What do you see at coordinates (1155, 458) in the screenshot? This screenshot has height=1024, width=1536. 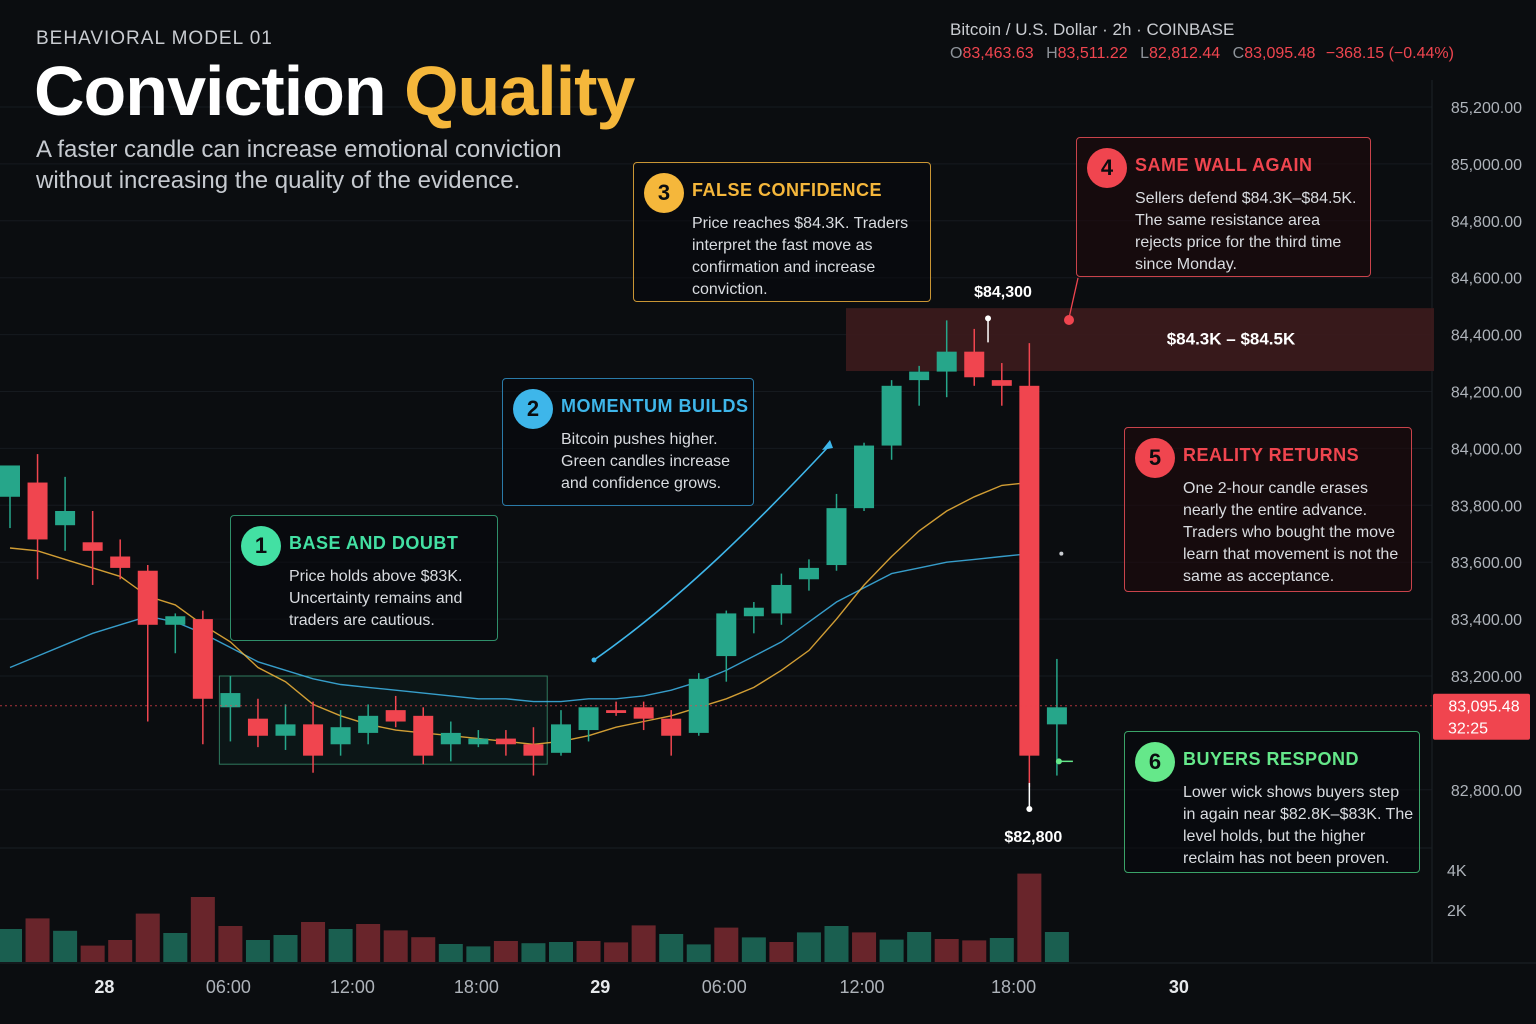 I see `step-badge-5: 5` at bounding box center [1155, 458].